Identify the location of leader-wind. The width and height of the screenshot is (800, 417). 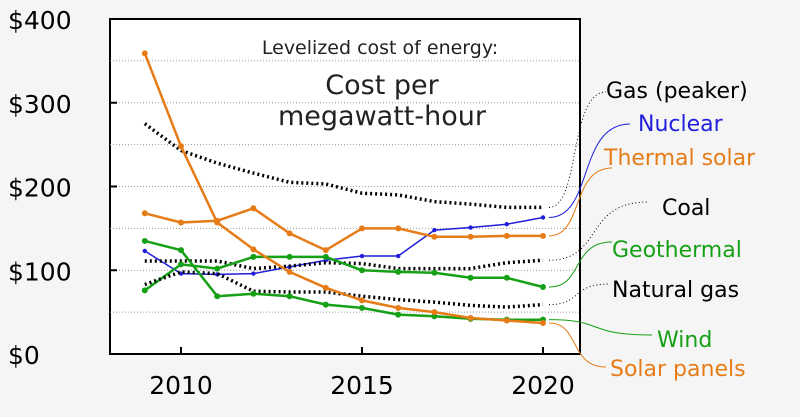
(600, 327).